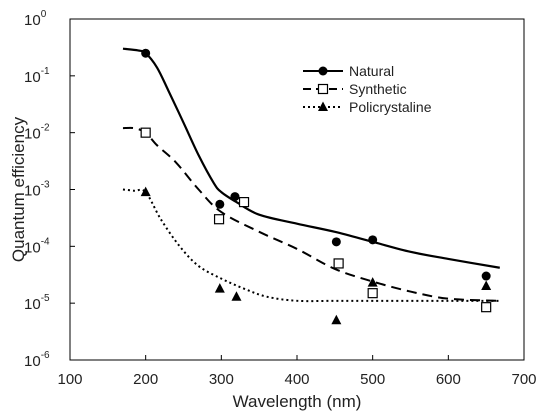 Image resolution: width=550 pixels, height=420 pixels. I want to click on y-tick-label: 10⁰, so click(35, 19).